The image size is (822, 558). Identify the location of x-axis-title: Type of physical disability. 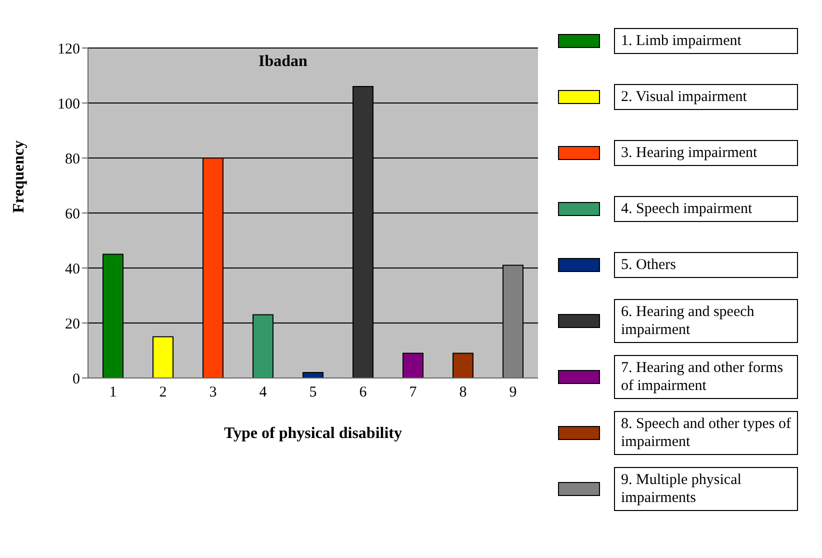
(313, 433).